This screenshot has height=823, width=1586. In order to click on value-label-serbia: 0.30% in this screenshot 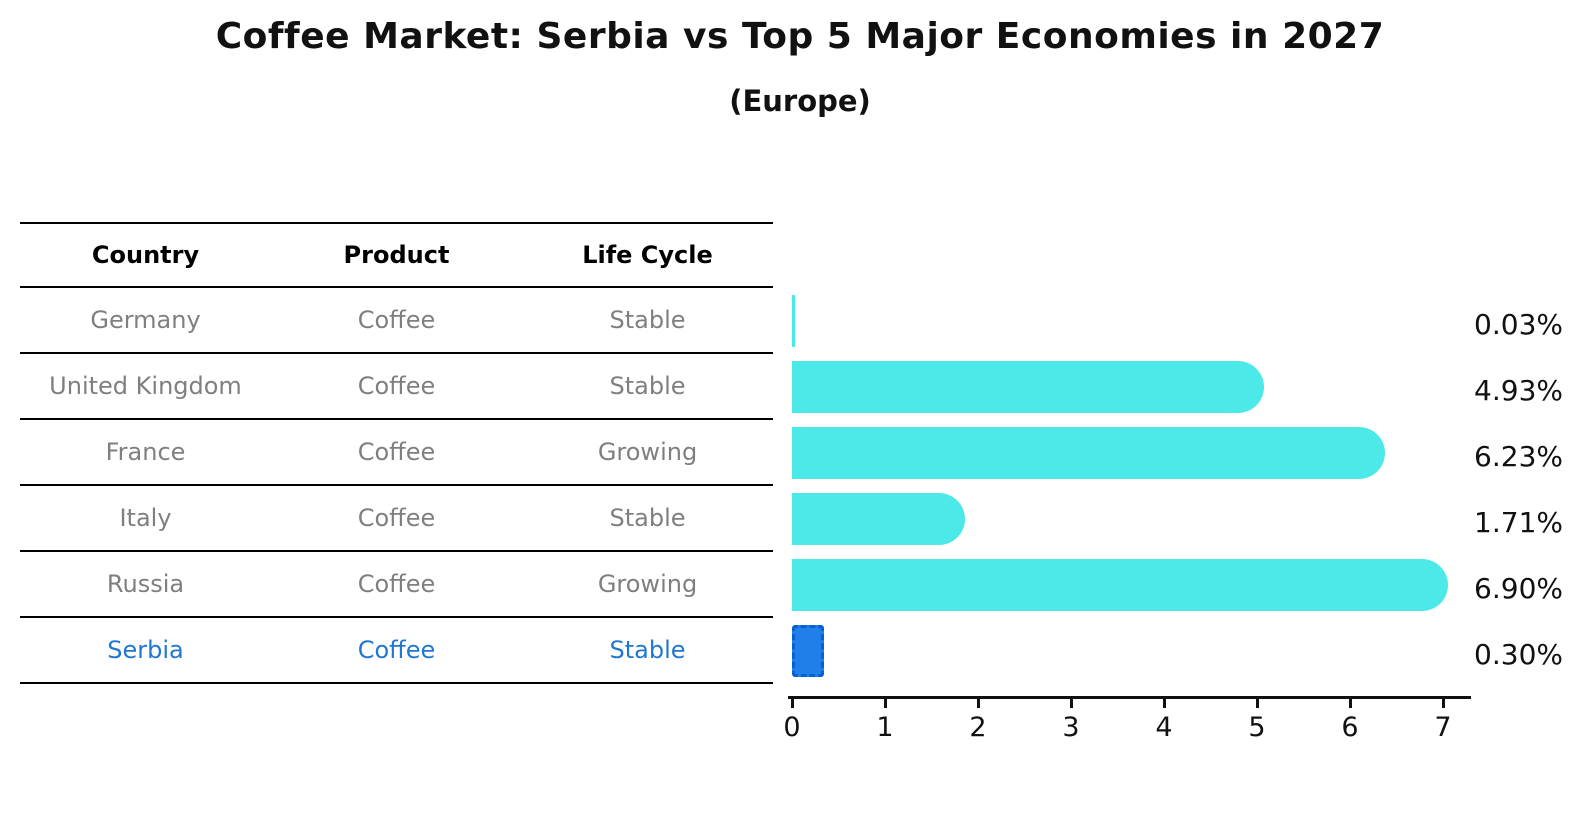, I will do `click(1518, 654)`.